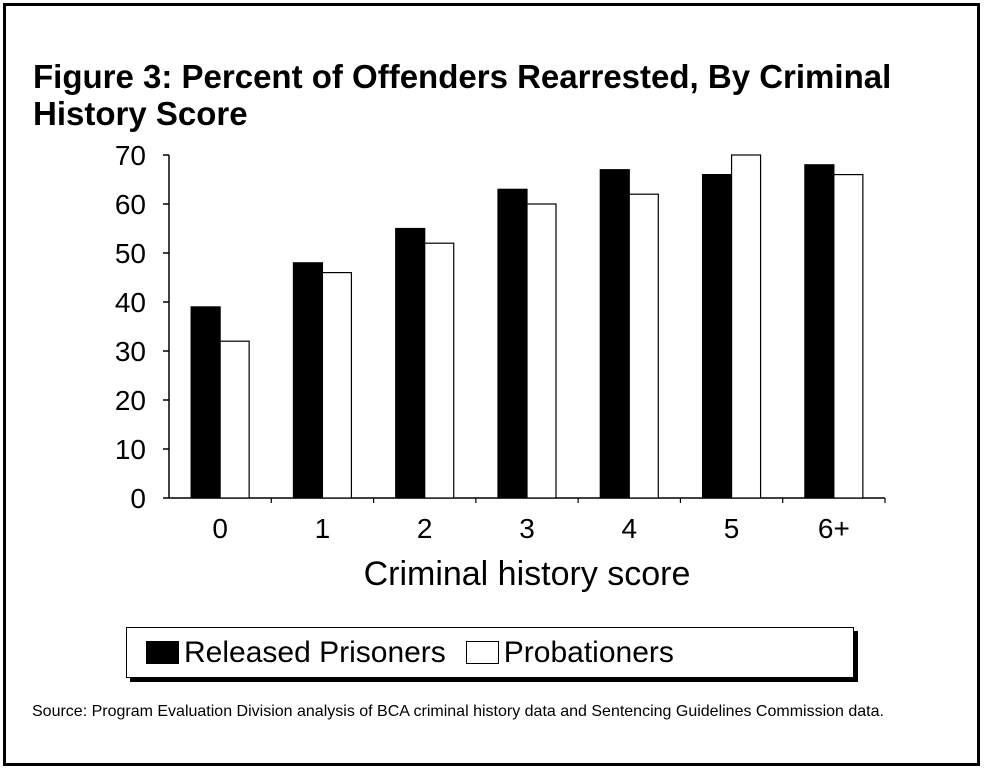 Image resolution: width=987 pixels, height=772 pixels. What do you see at coordinates (732, 528) in the screenshot?
I see `x-tick-label: 5` at bounding box center [732, 528].